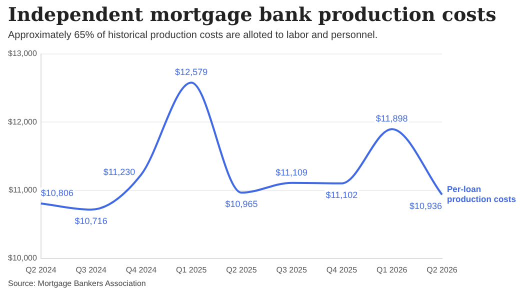 The height and width of the screenshot is (293, 520). I want to click on x-tick-label: Q1 2025, so click(192, 269).